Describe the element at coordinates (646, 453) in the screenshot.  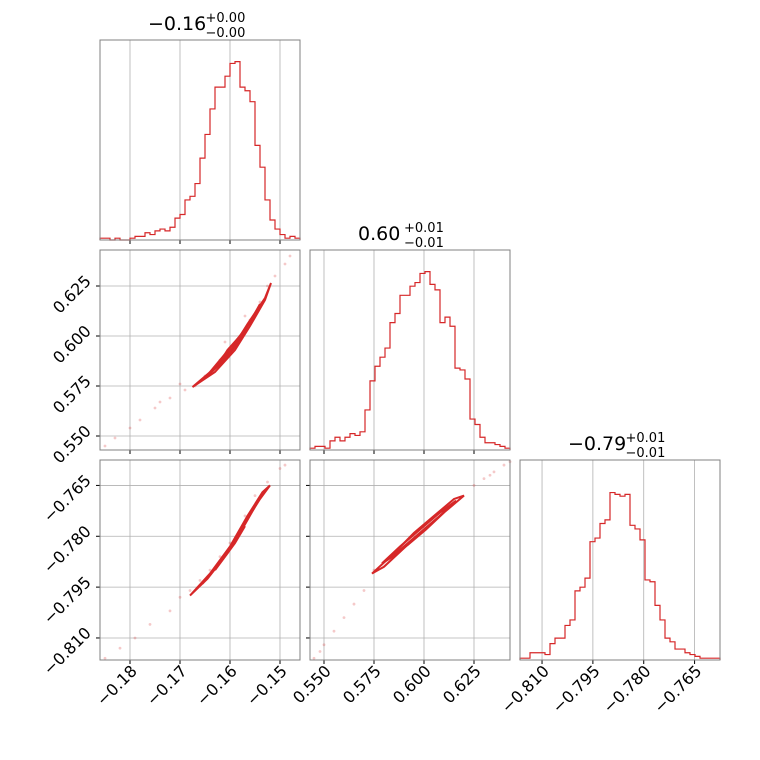
I see `title-lower-err-2: −0.01` at that location.